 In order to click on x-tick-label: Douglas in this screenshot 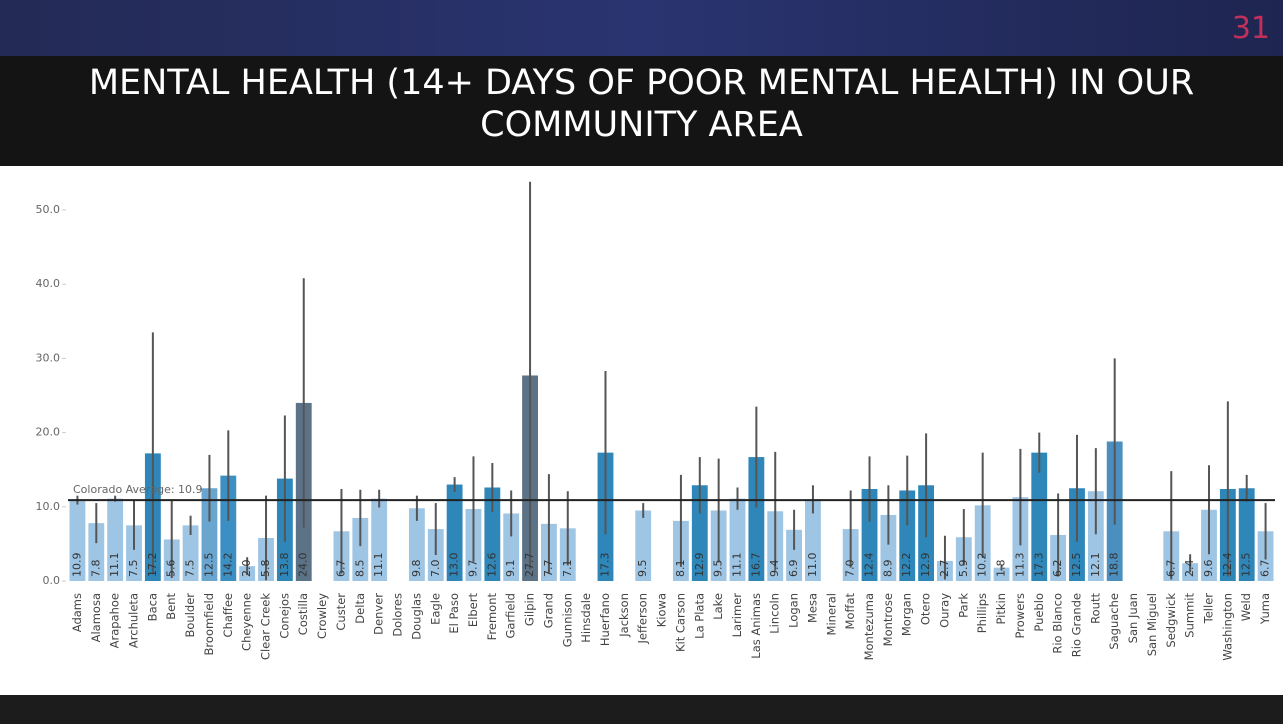, I will do `click(416, 616)`.